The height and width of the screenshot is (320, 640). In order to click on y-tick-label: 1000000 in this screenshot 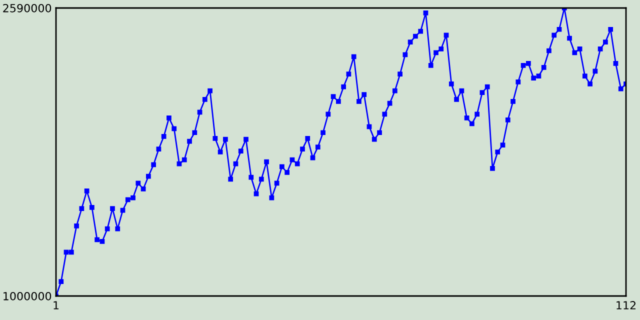, I will do `click(28, 296)`.